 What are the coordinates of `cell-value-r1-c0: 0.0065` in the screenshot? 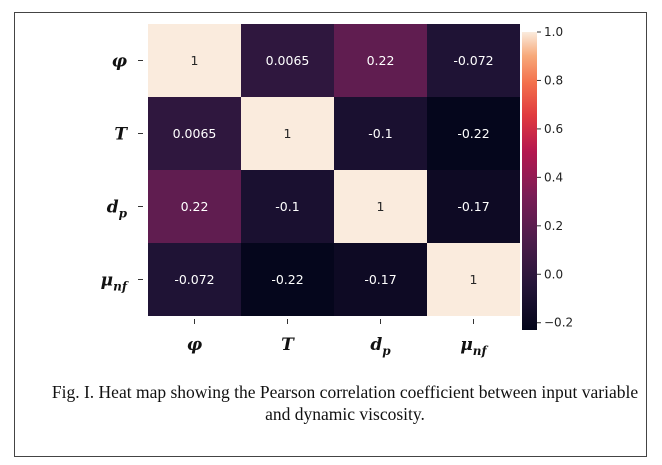 It's located at (195, 133).